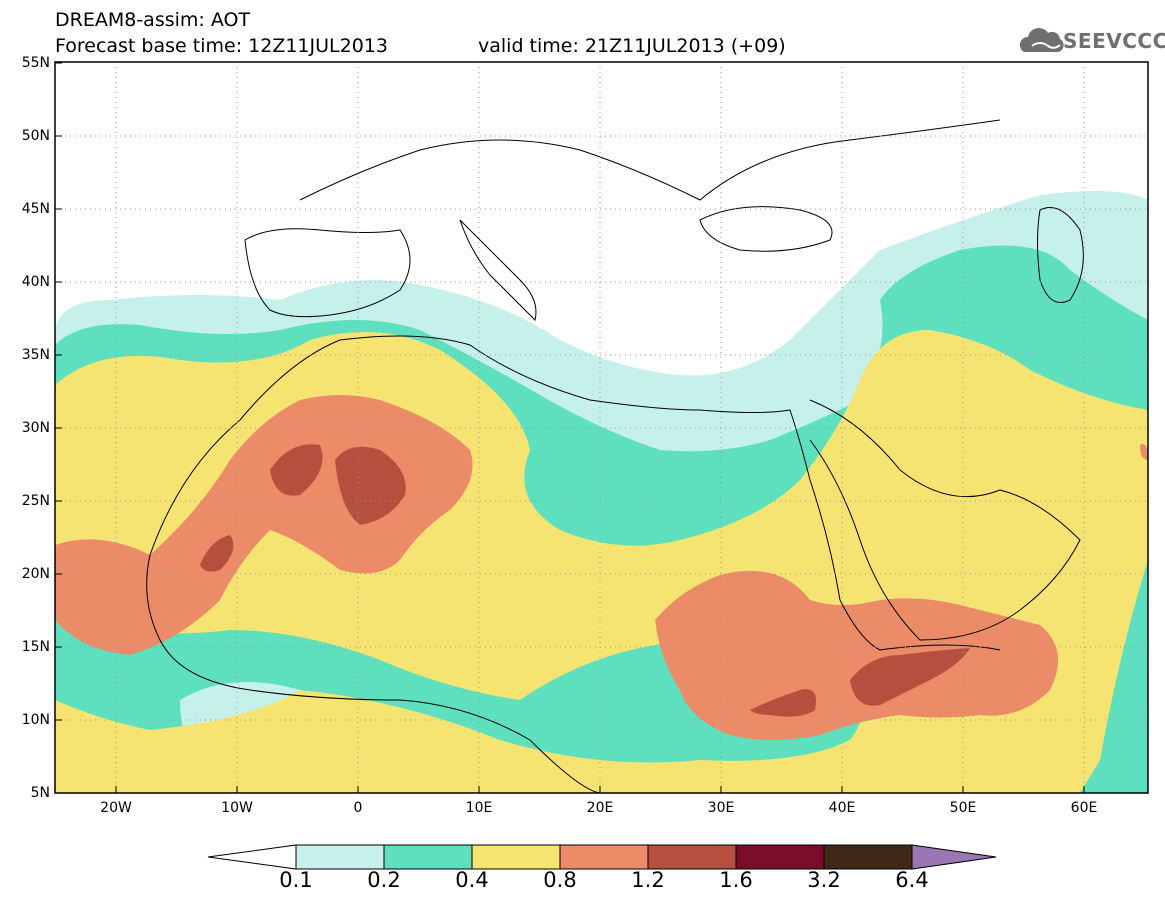 The height and width of the screenshot is (905, 1165). I want to click on lat-label-10n: 10N, so click(35, 720).